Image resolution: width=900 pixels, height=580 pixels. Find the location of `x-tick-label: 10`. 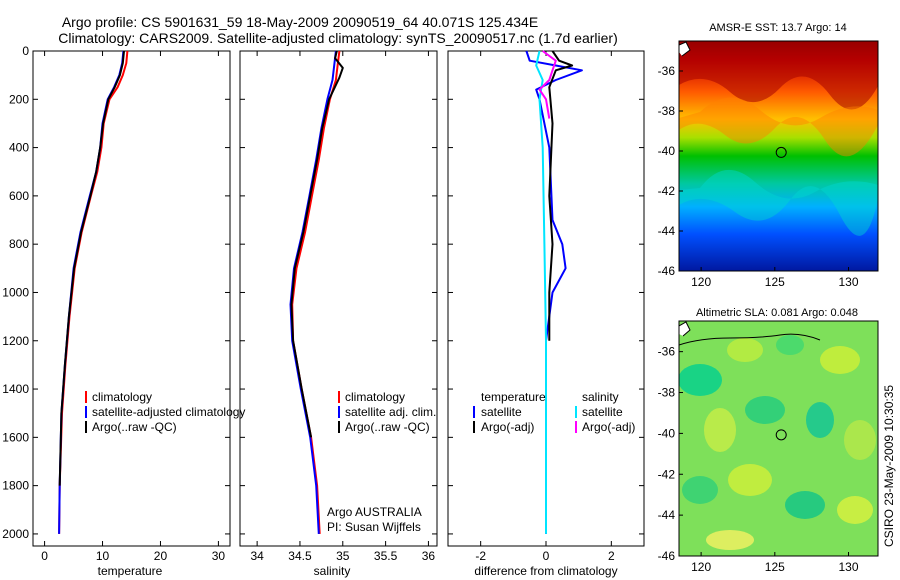

x-tick-label: 10 is located at coordinates (103, 556).